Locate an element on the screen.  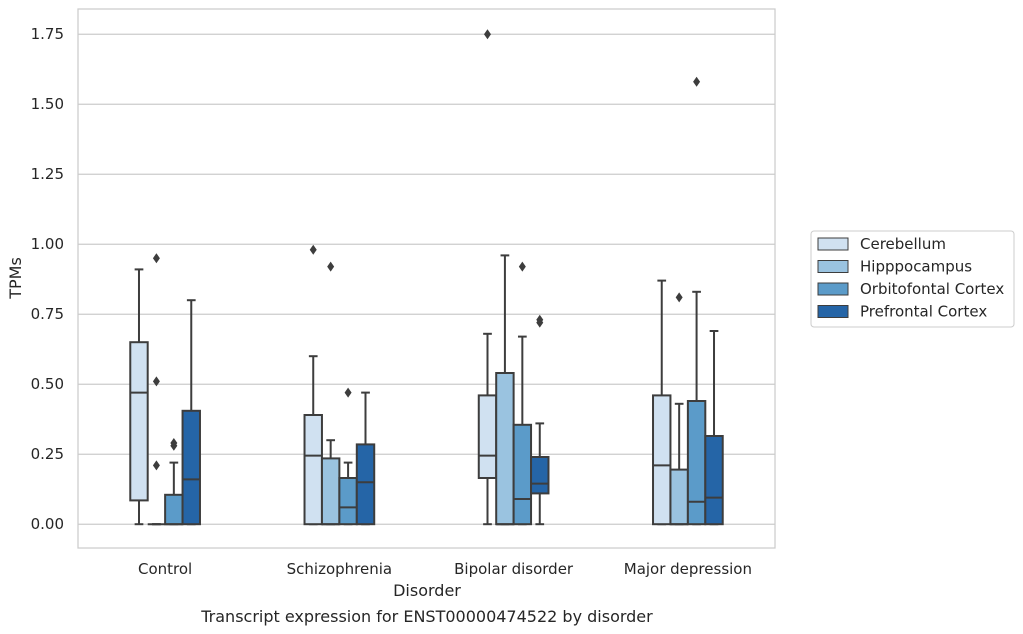
y-tick-label: 0.25 is located at coordinates (47, 454).